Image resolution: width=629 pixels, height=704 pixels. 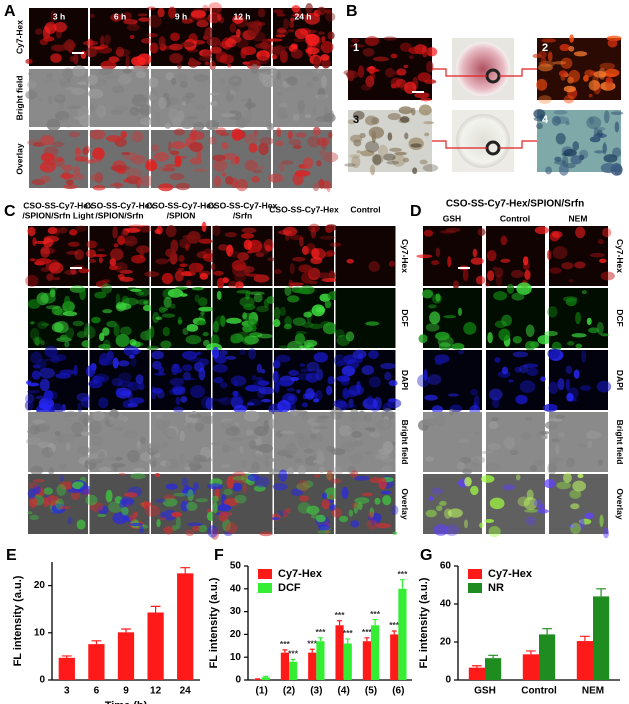 What do you see at coordinates (620, 380) in the screenshot?
I see `row-label: DAPI` at bounding box center [620, 380].